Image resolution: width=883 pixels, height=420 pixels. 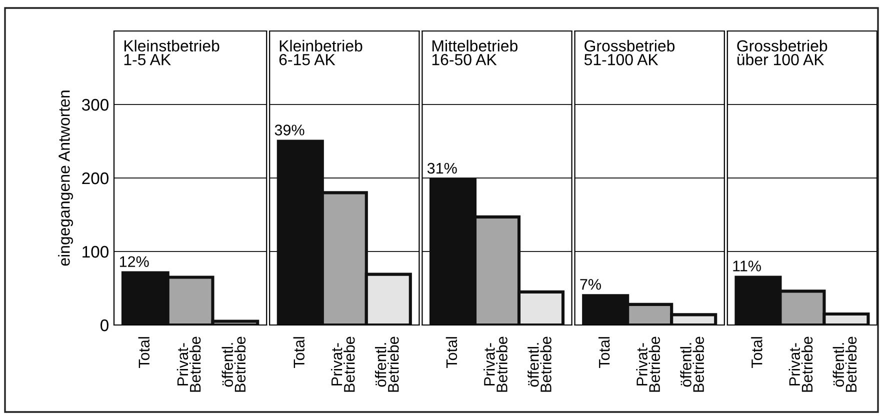 What do you see at coordinates (590, 284) in the screenshot?
I see `annotation: 7%` at bounding box center [590, 284].